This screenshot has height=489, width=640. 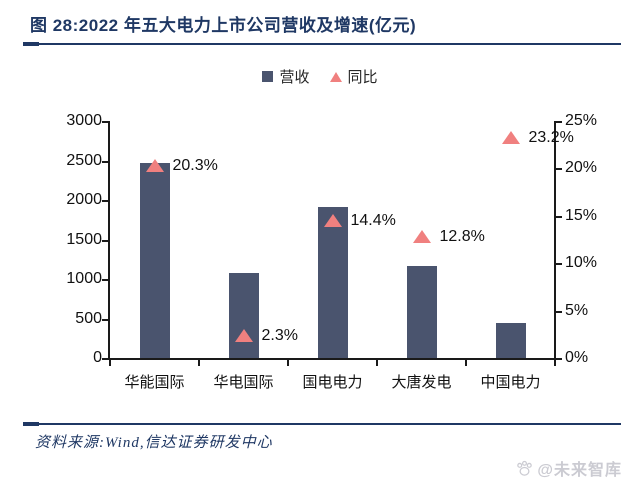 What do you see at coordinates (332, 382) in the screenshot?
I see `x-axis-category-label: 国电电力` at bounding box center [332, 382].